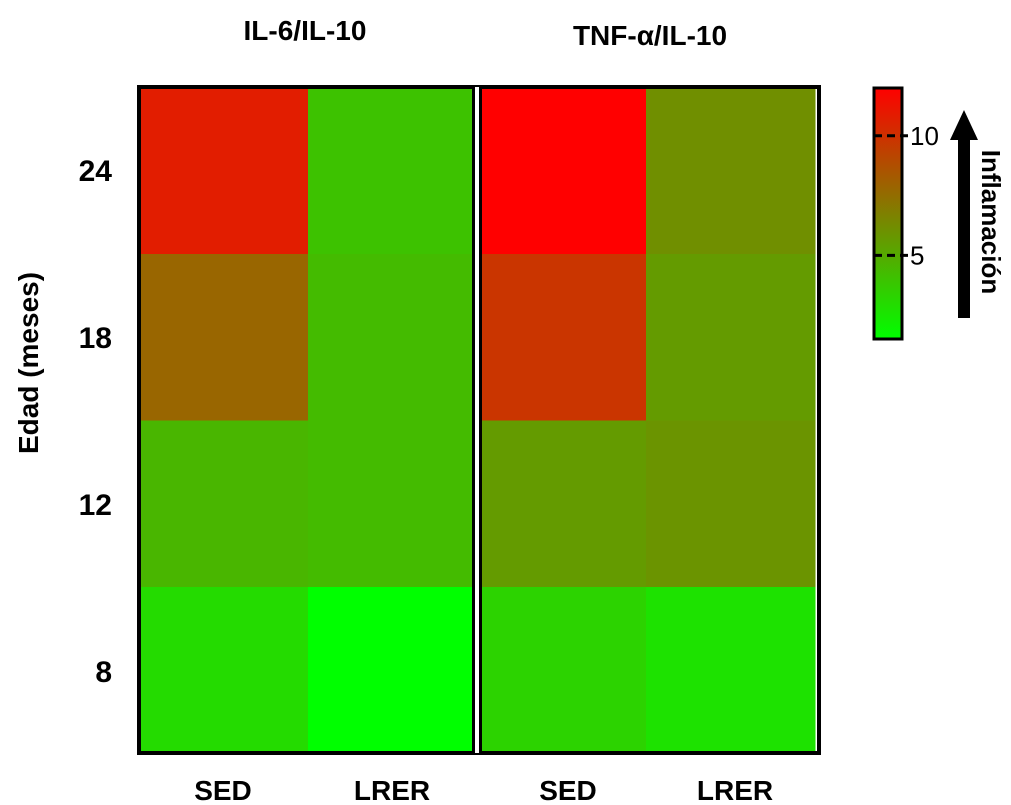 Image resolution: width=1011 pixels, height=805 pixels. I want to click on colorbar-ticks: 5 10, so click(906, 195).